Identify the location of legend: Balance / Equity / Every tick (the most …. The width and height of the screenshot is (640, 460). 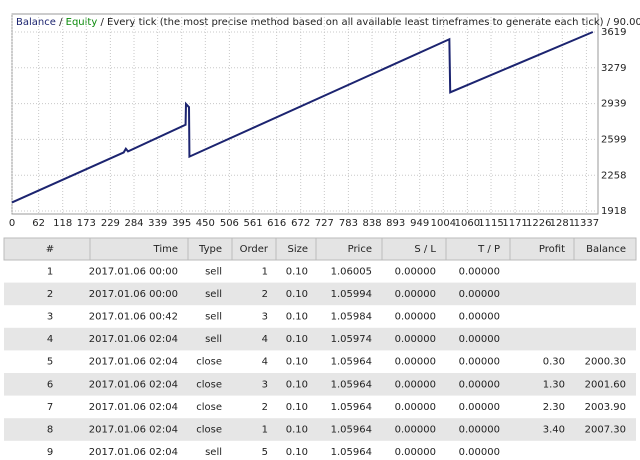
(328, 22).